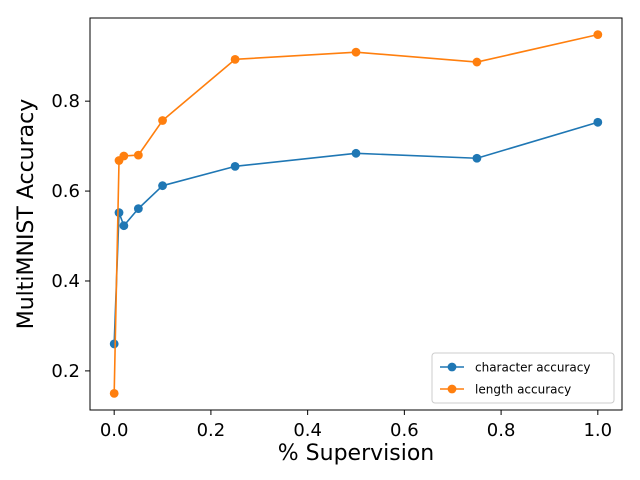  Describe the element at coordinates (65, 281) in the screenshot. I see `y-tick-label: 0.4` at that location.